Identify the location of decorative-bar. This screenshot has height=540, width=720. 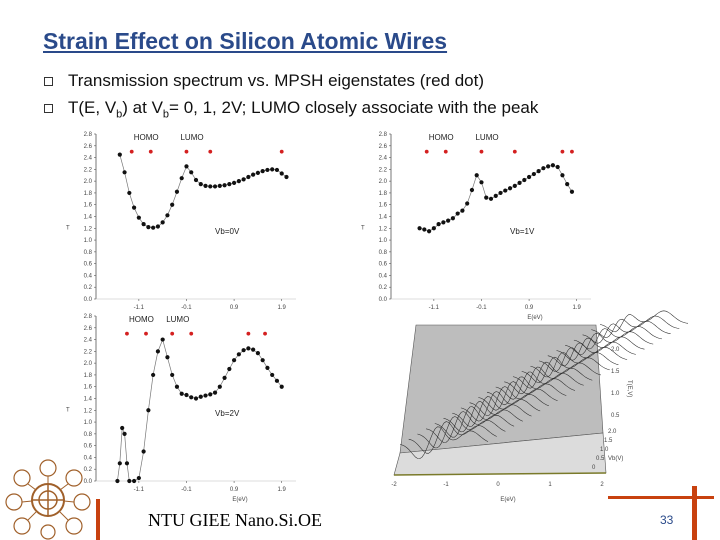
(694, 513).